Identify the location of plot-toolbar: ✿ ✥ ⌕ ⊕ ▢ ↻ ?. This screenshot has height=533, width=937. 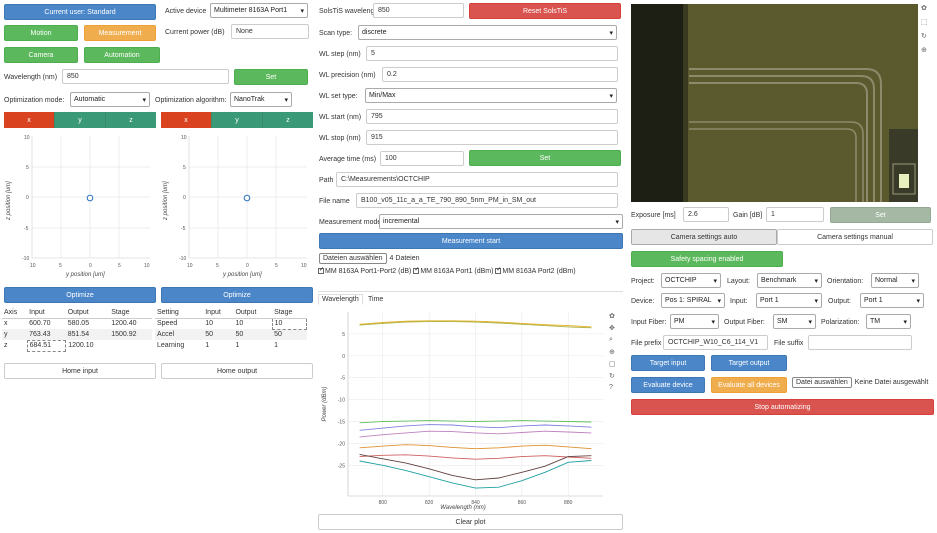
(614, 362).